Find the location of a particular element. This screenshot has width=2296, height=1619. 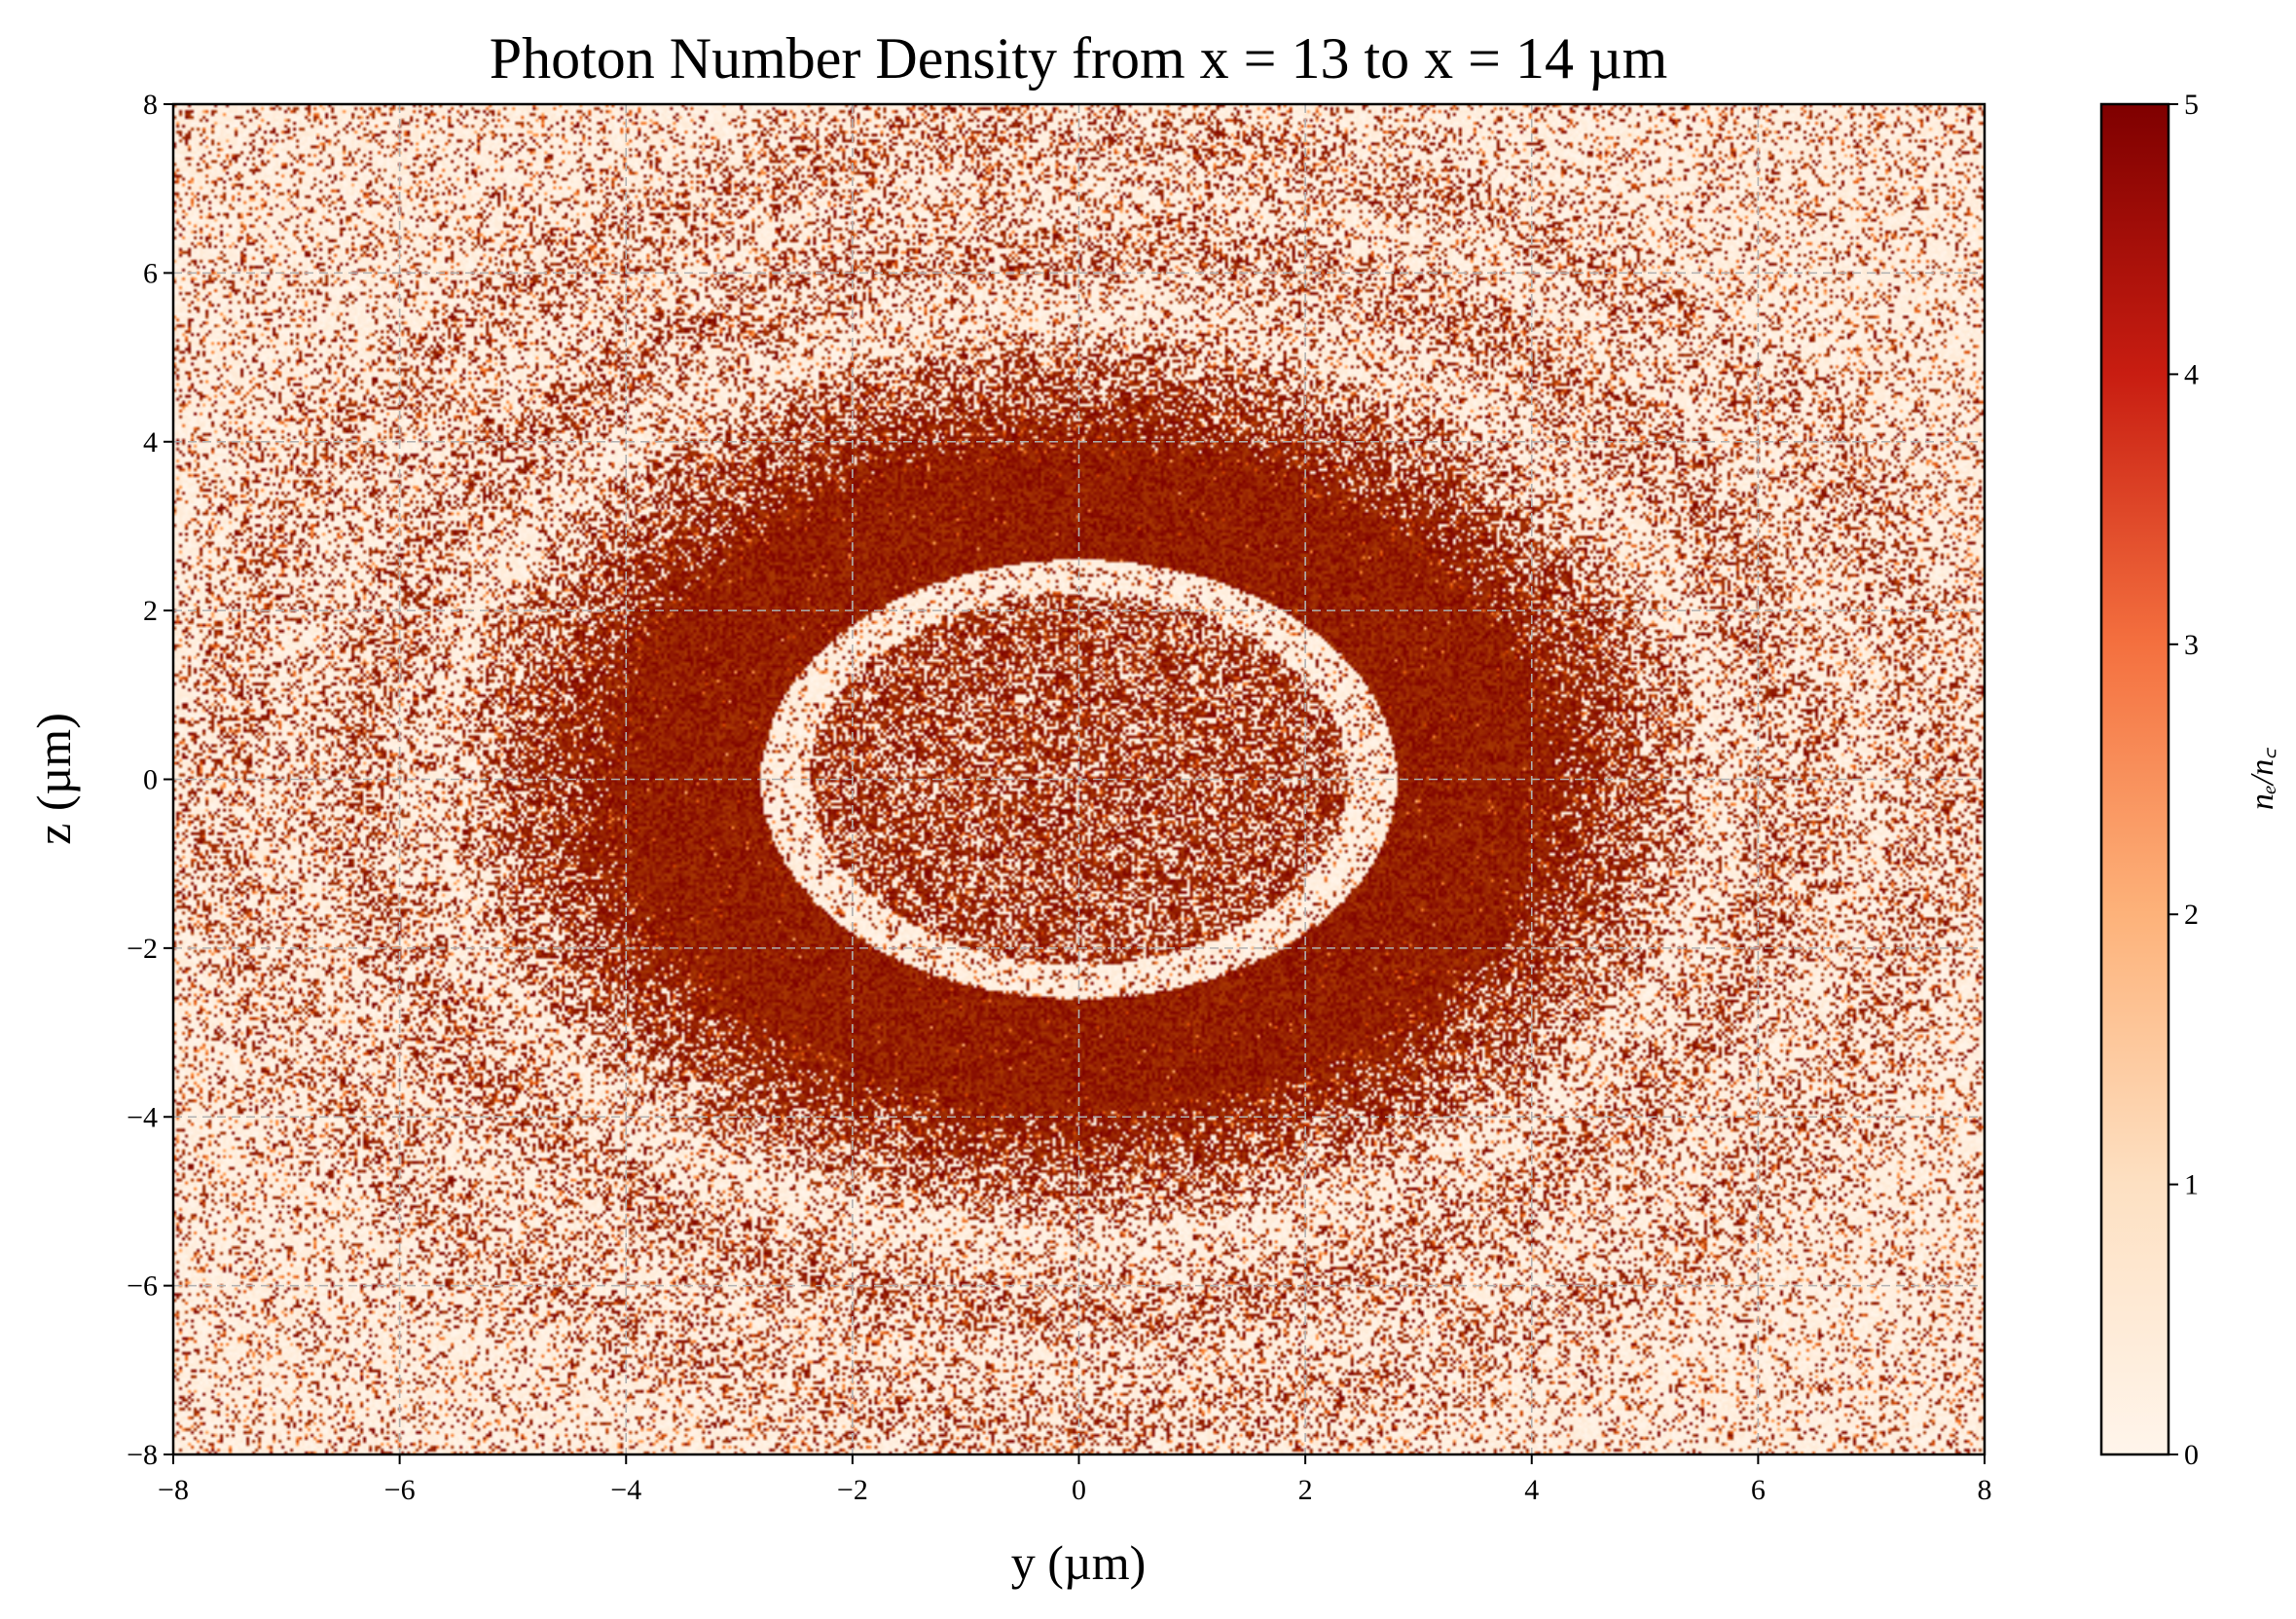

colorbar-ticks: 0 1 2 3 4 5 is located at coordinates (2183, 780).